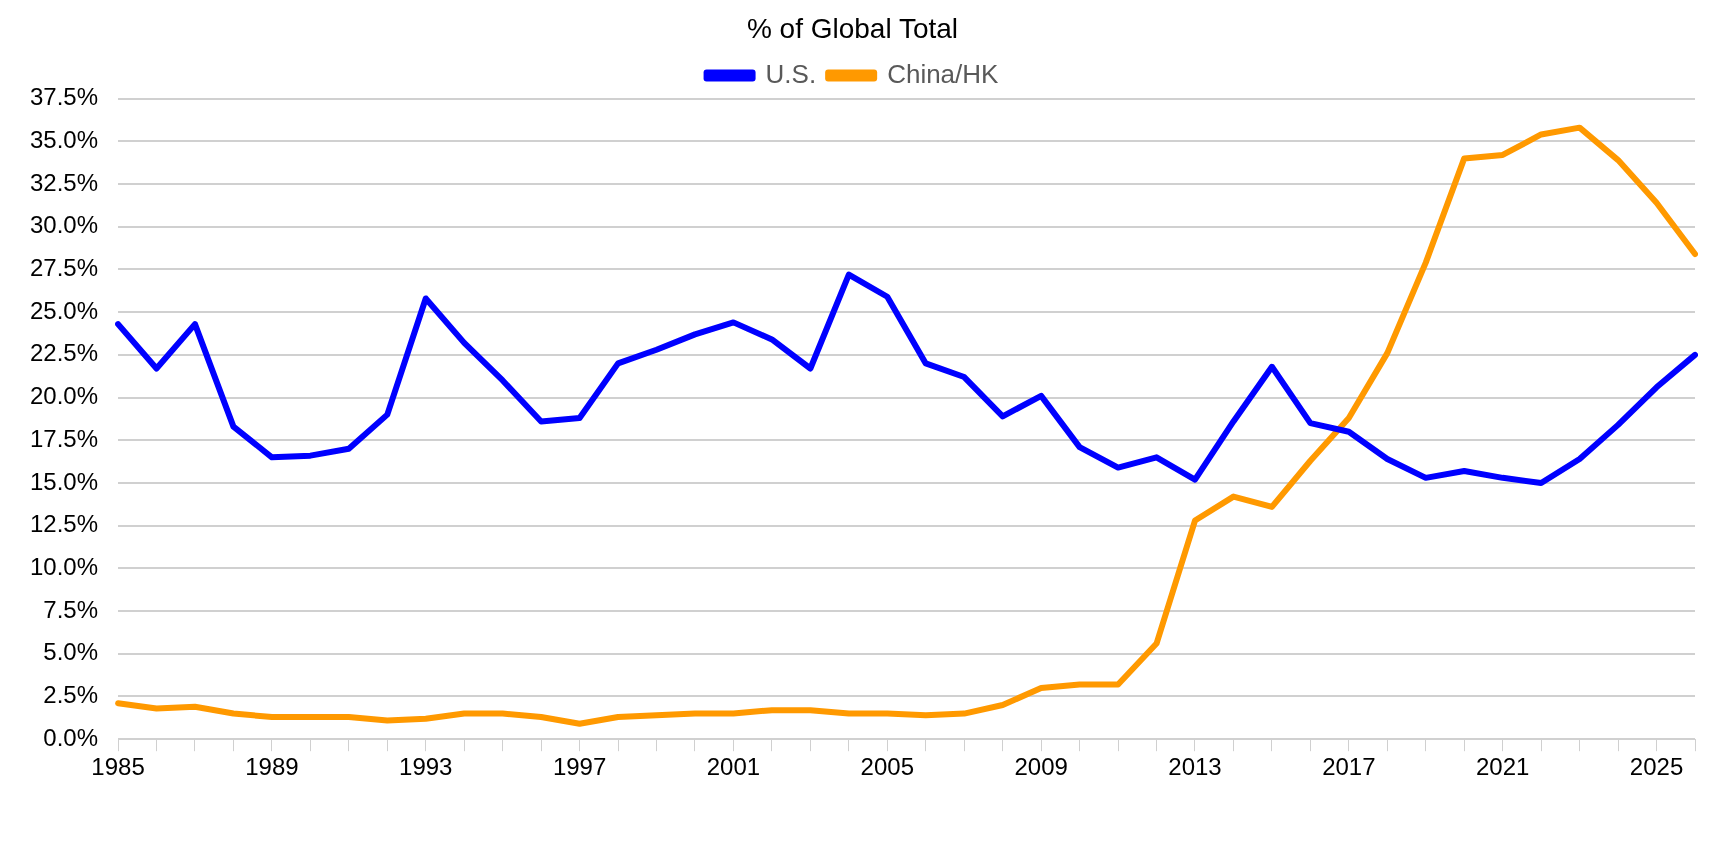 The image size is (1725, 846). Describe the element at coordinates (118, 767) in the screenshot. I see `x-tick-label: 1985` at that location.